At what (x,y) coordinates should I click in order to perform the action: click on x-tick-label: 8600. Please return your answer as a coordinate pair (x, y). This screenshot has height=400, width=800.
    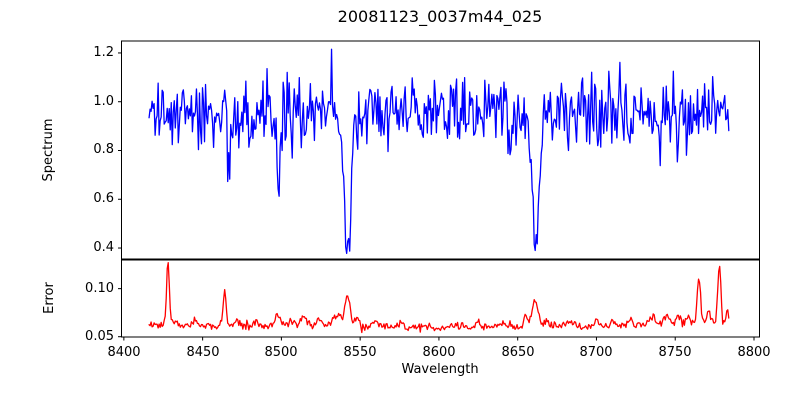
    Looking at the image, I should click on (439, 352).